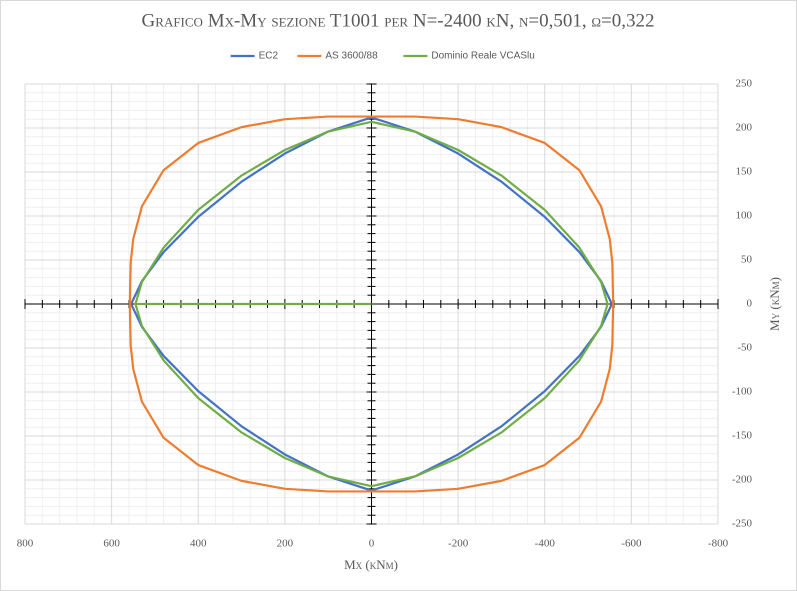  Describe the element at coordinates (269, 56) in the screenshot. I see `legend-label: EC2` at that location.